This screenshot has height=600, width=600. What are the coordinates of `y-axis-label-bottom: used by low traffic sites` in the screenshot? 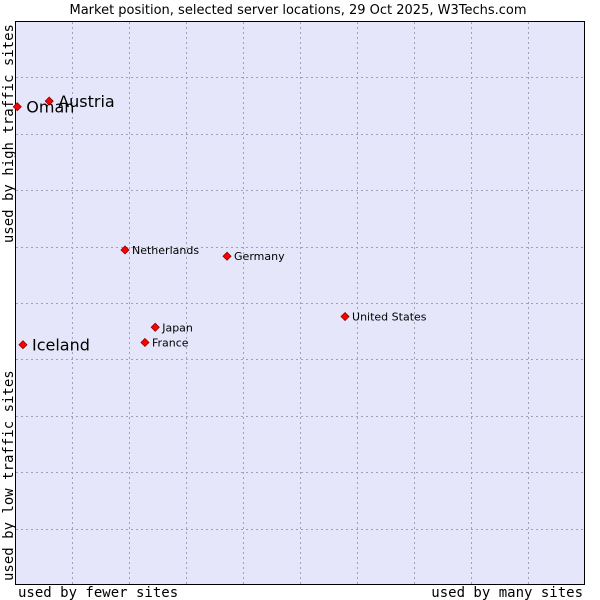 It's located at (9, 475).